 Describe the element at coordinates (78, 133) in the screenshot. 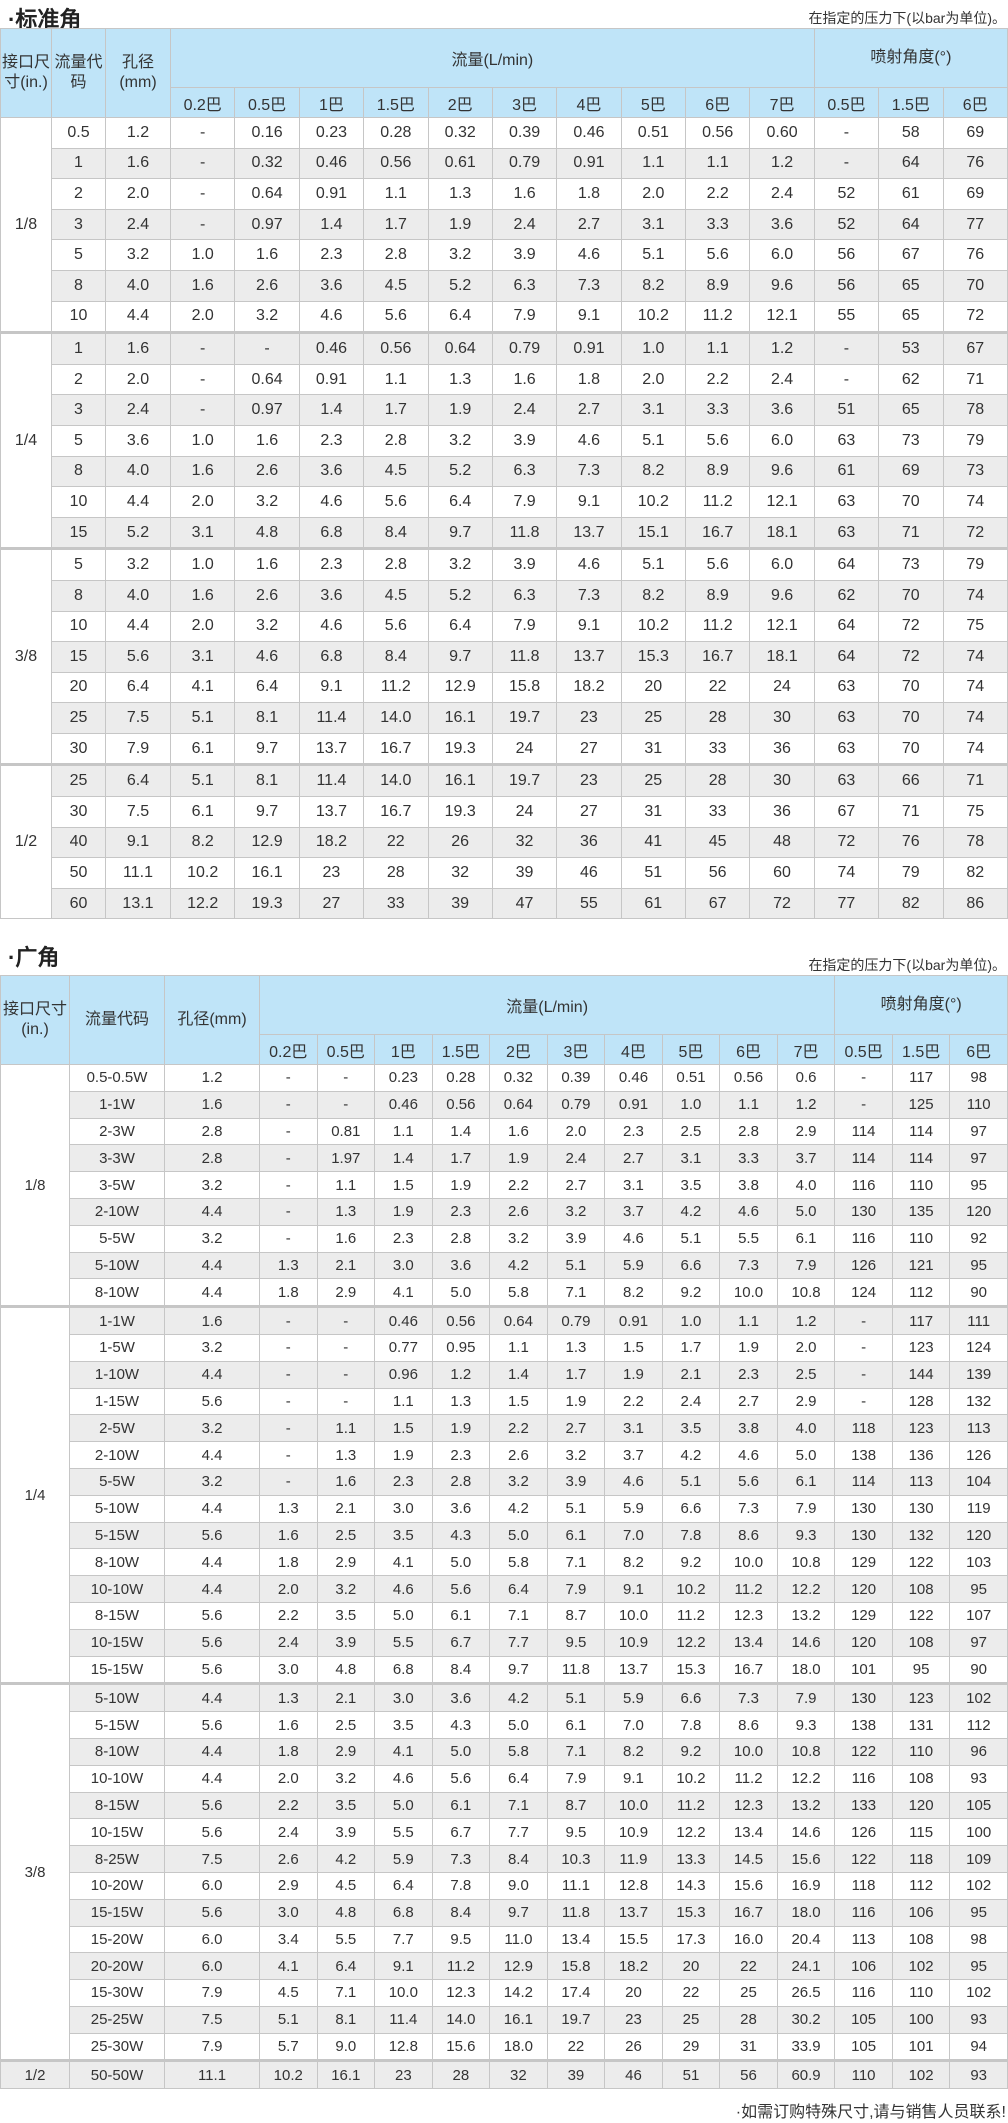

I see `code-cell: 0.5` at that location.